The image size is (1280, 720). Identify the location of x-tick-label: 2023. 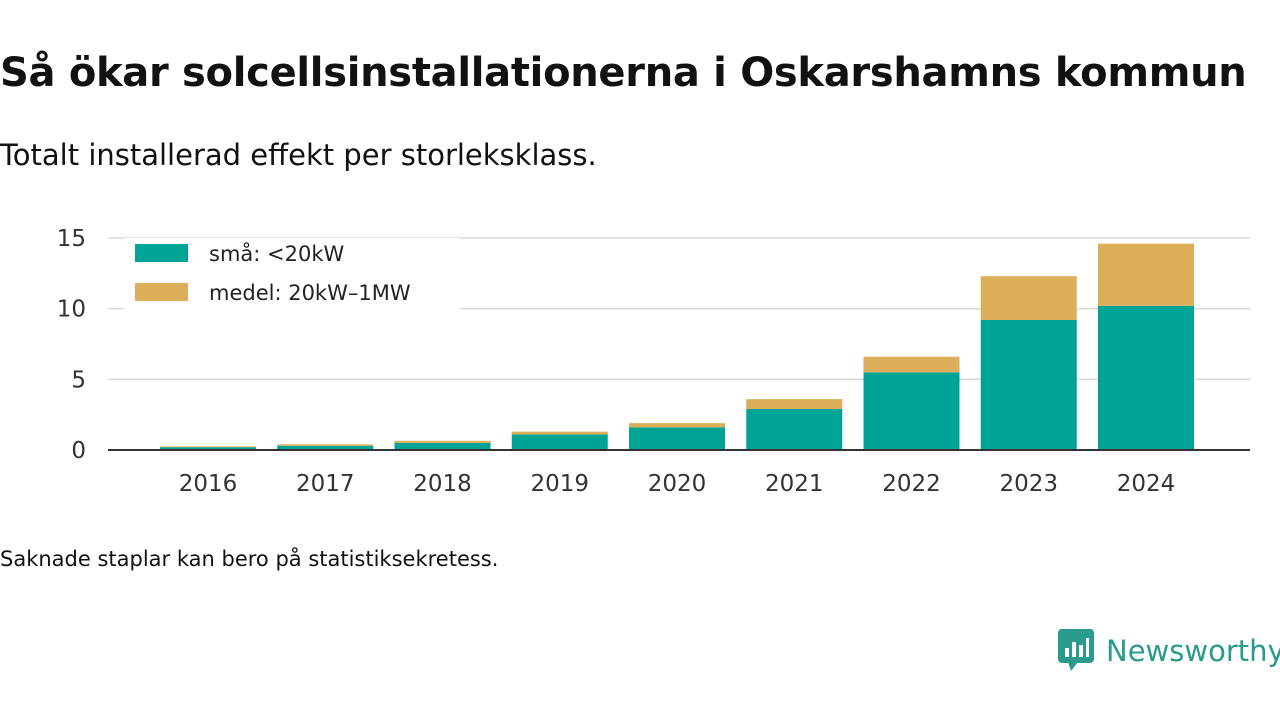
(1028, 484).